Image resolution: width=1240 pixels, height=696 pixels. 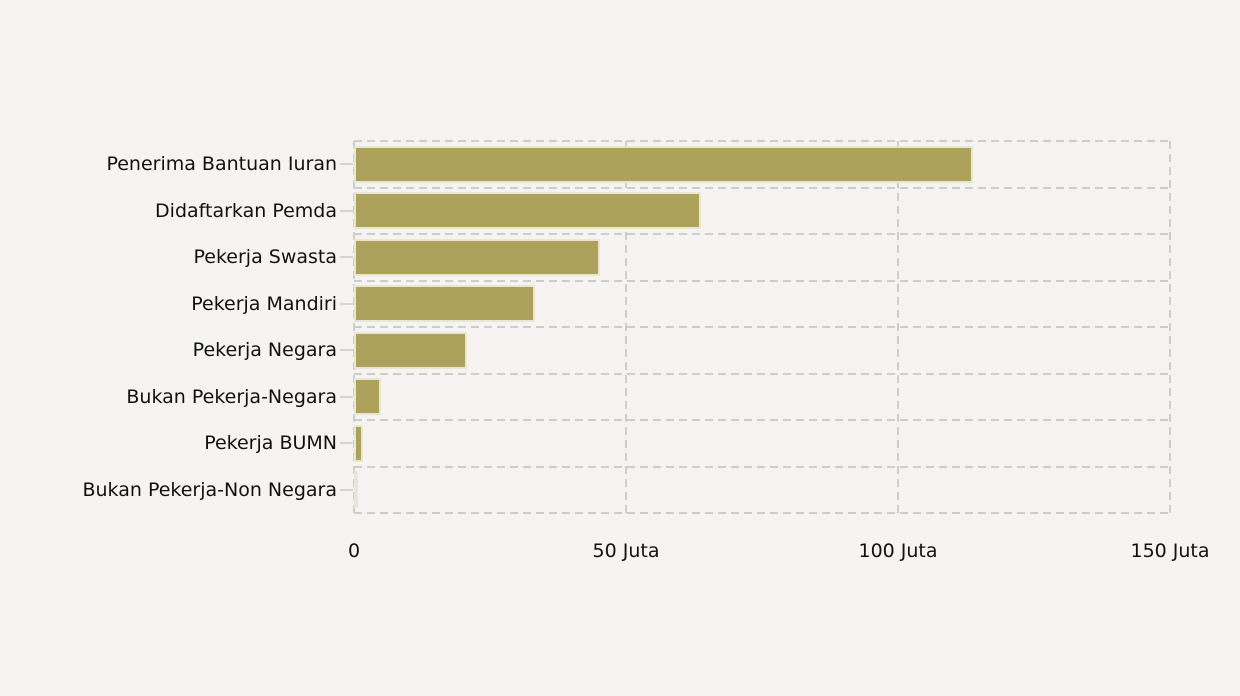 What do you see at coordinates (270, 443) in the screenshot?
I see `y-axis-label: Pekerja BUMN` at bounding box center [270, 443].